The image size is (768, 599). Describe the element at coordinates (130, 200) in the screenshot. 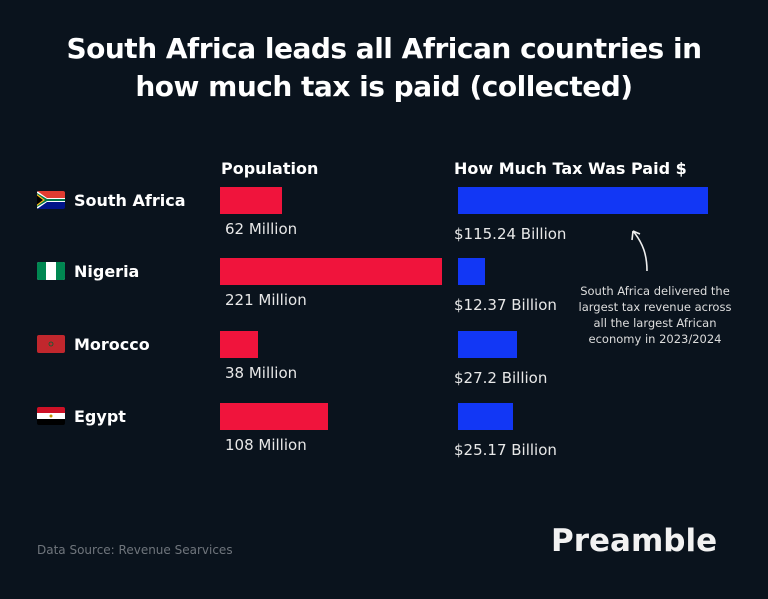

I see `country-name: South Africa` at that location.